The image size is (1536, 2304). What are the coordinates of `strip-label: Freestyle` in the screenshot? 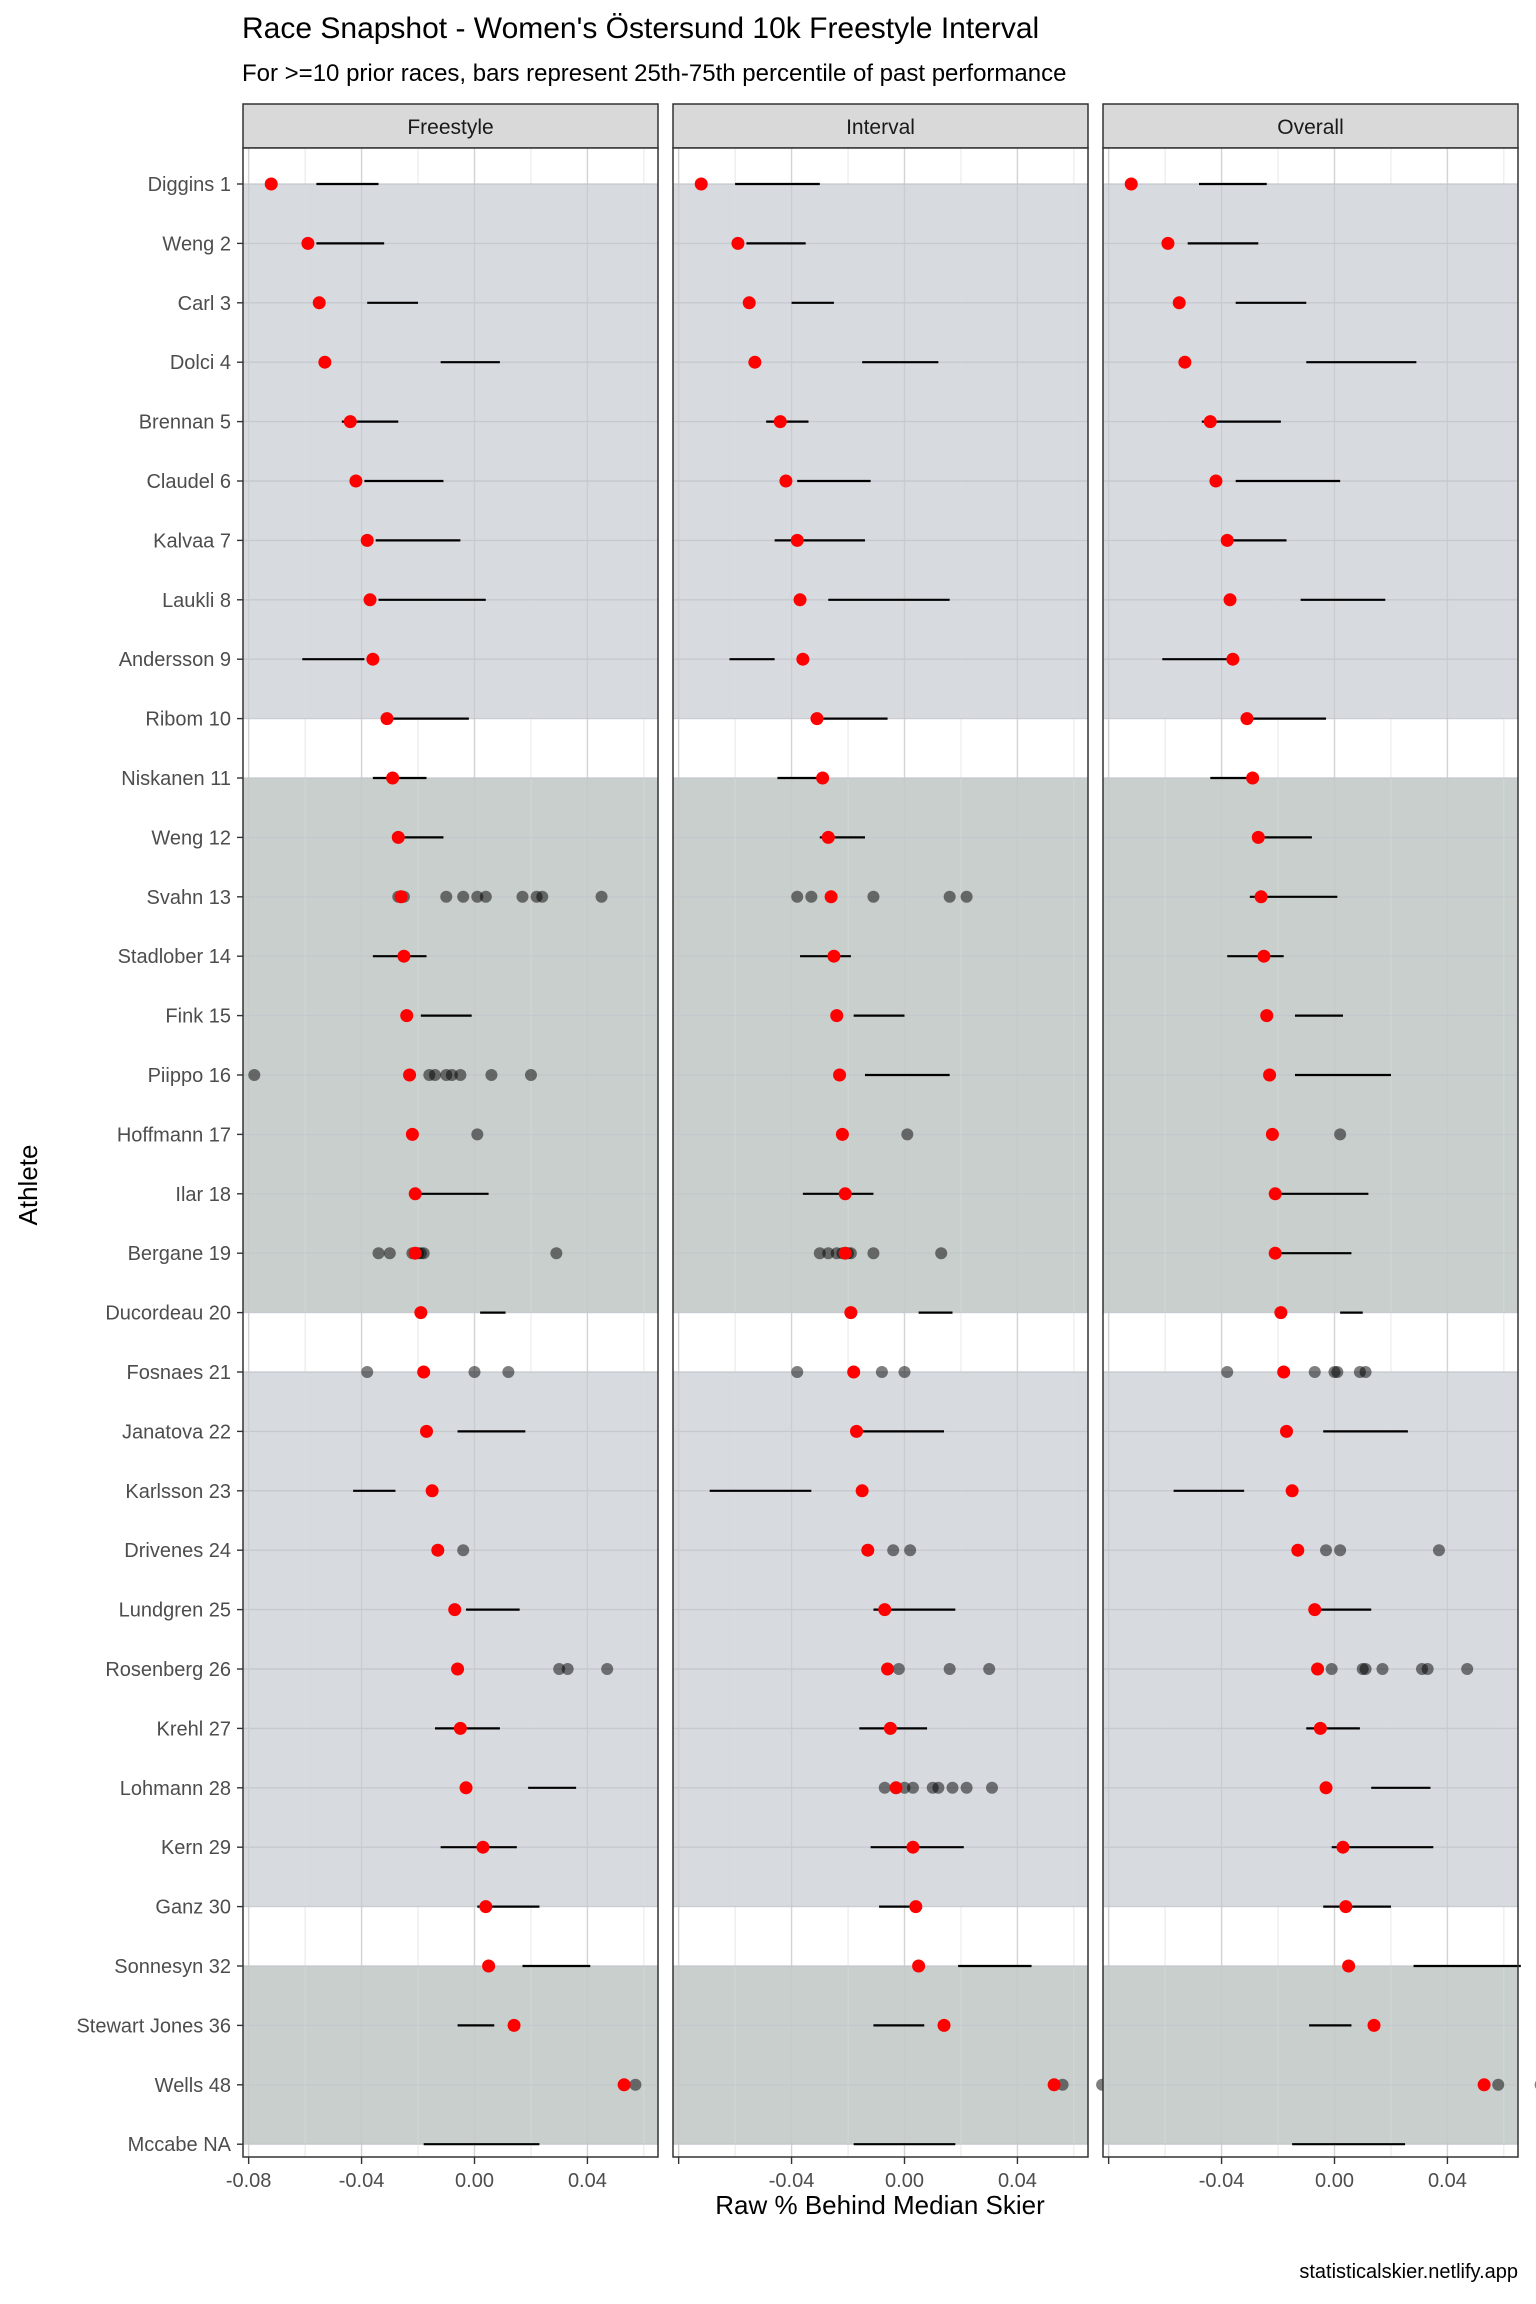 It's located at (450, 127).